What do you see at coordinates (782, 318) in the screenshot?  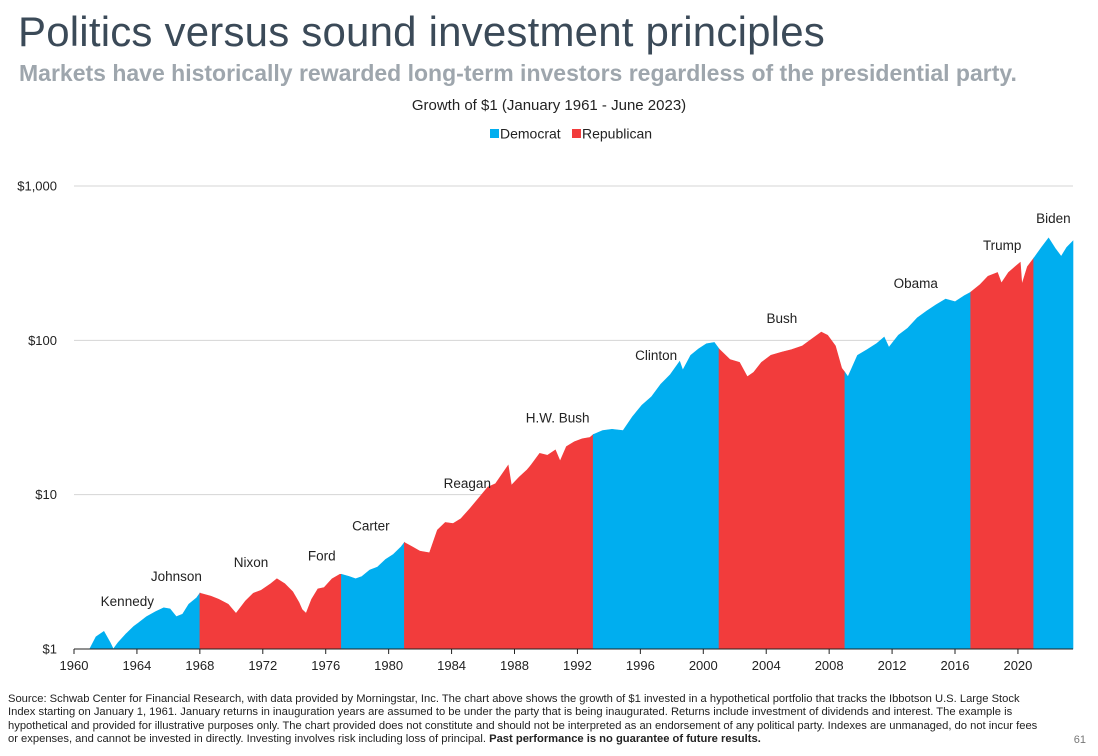 I see `president-label-bush: Bush` at bounding box center [782, 318].